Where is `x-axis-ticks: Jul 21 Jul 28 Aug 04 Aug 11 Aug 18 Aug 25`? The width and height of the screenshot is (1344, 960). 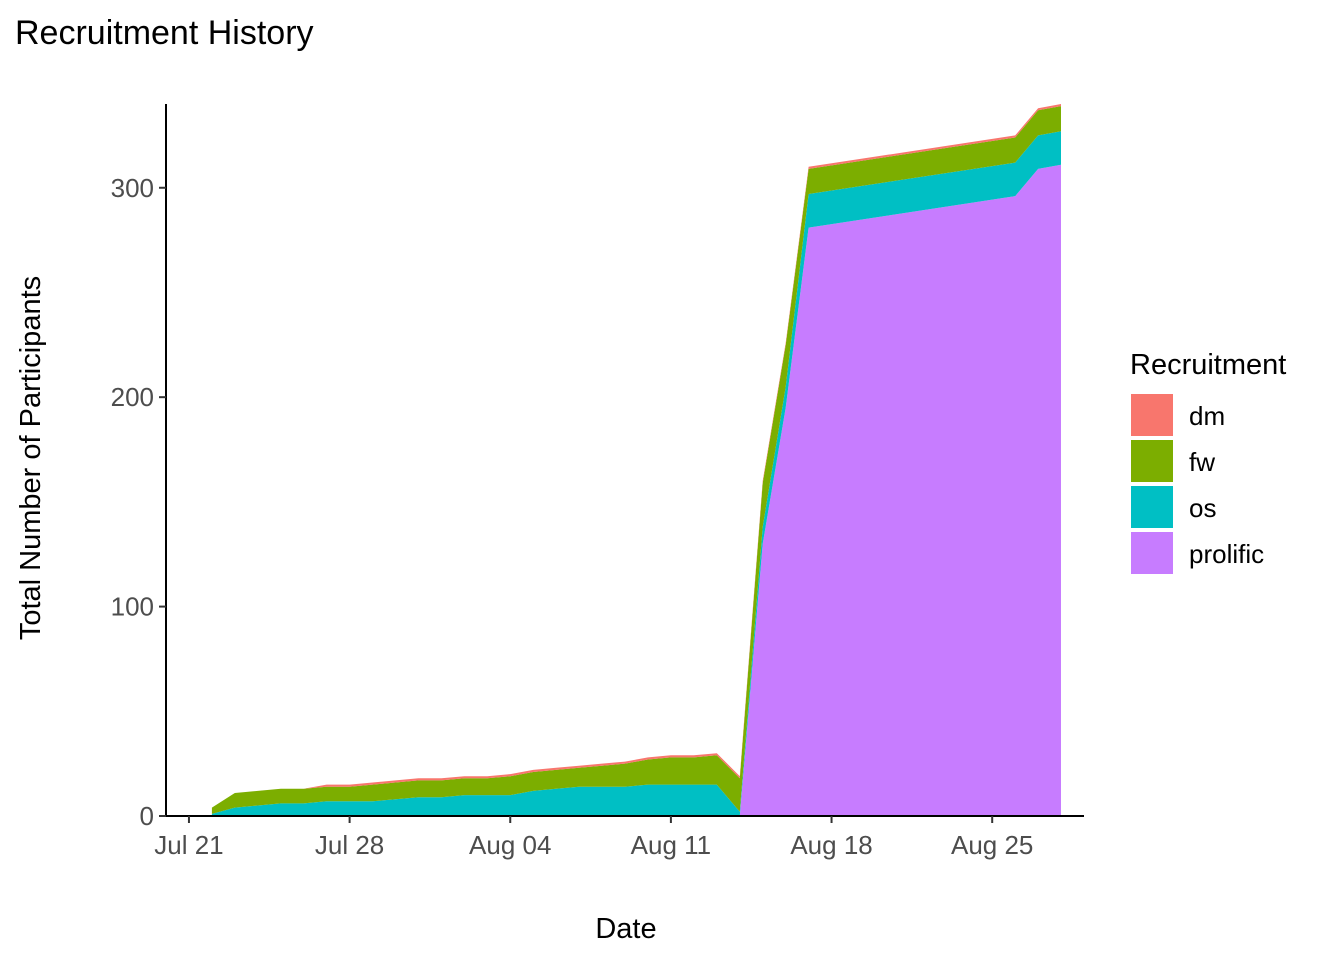 x-axis-ticks: Jul 21 Jul 28 Aug 04 Aug 11 Aug 18 Aug 25 is located at coordinates (593, 838).